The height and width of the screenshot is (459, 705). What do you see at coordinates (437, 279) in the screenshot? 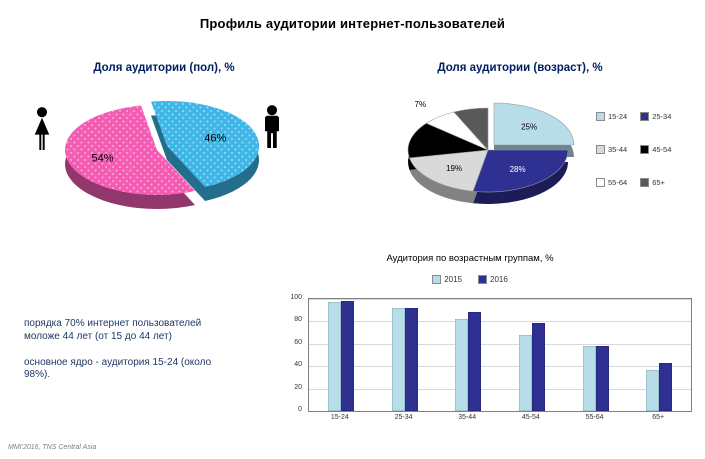
I see `legend-swatch-2015` at bounding box center [437, 279].